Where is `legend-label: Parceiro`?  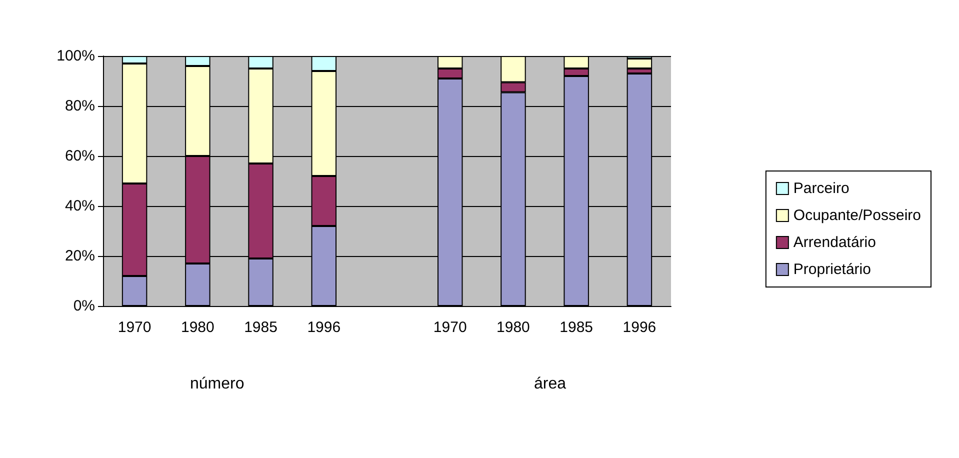 legend-label: Parceiro is located at coordinates (821, 188).